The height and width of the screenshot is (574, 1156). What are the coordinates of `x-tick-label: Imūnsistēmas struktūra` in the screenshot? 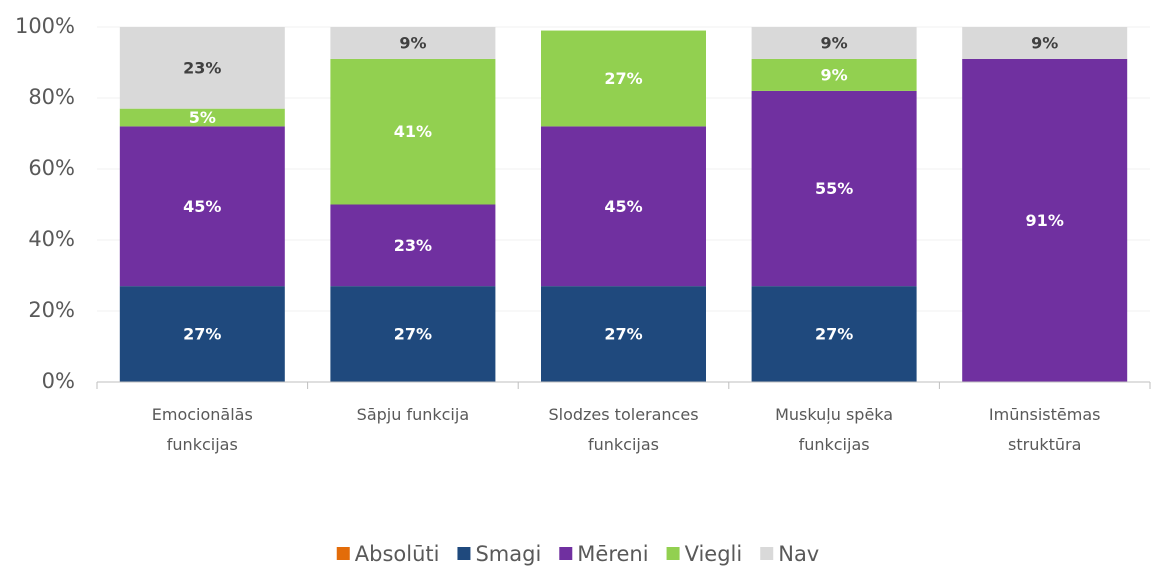 It's located at (1045, 429).